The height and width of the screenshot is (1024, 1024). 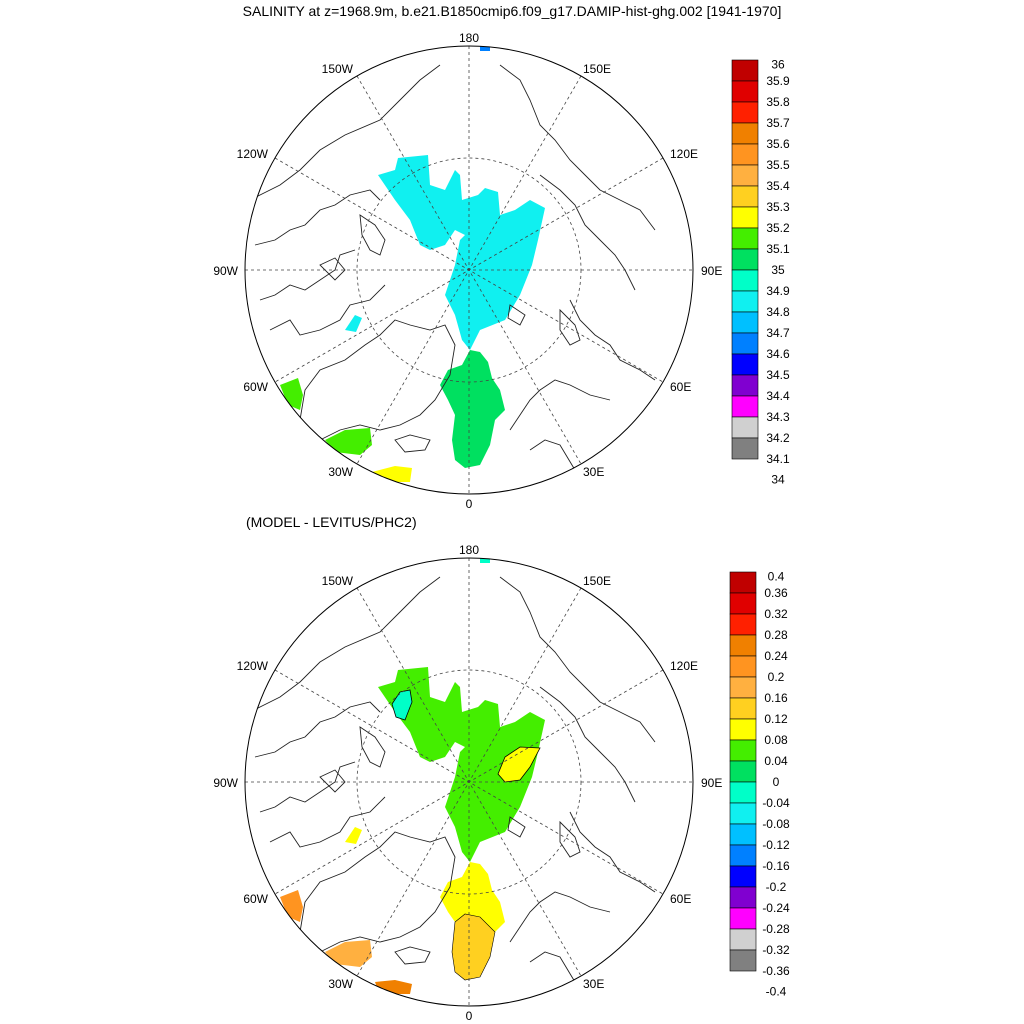 I want to click on colorbar-label: -0.28, so click(x=776, y=929).